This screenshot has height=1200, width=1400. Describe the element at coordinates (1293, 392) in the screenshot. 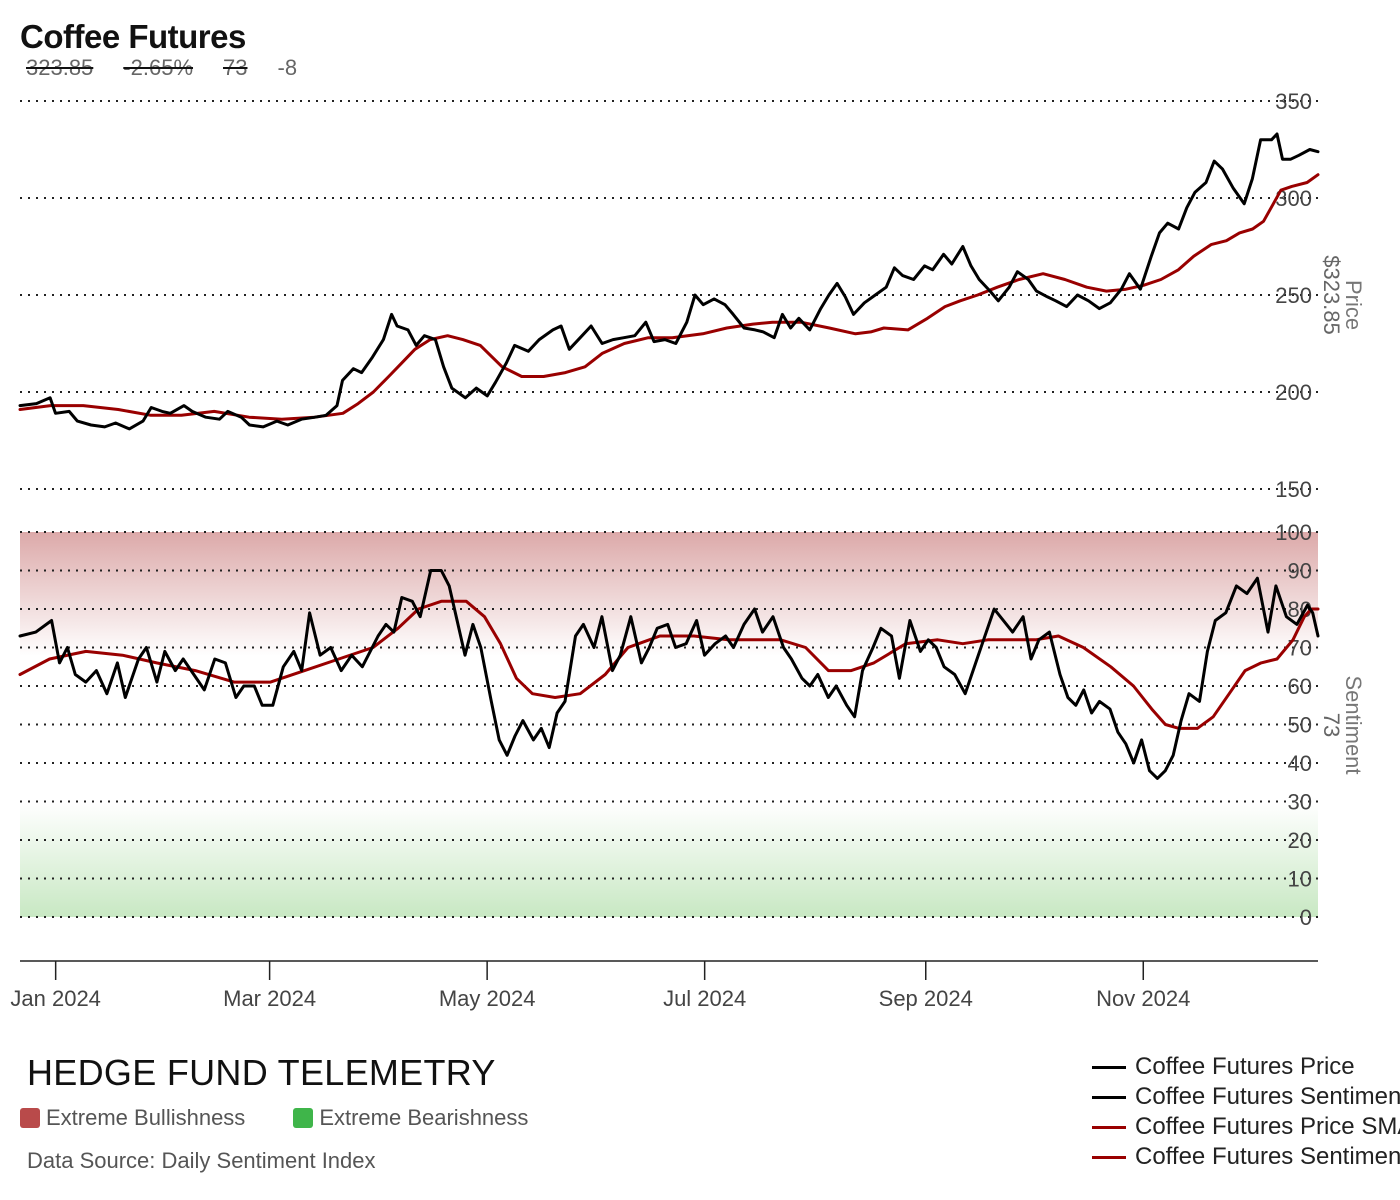

I see `price-tick-label: 200` at that location.